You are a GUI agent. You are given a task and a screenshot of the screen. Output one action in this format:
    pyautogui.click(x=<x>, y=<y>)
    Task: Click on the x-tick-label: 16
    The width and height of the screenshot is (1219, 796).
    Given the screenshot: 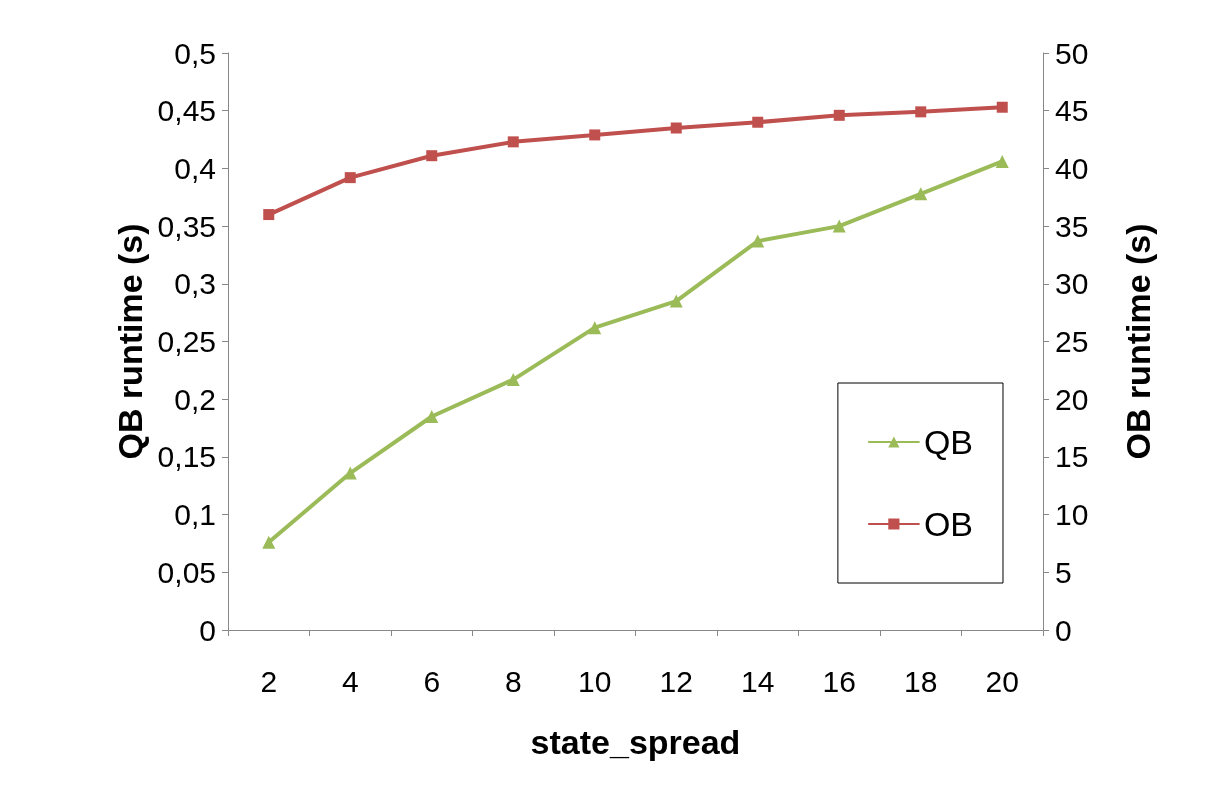 What is the action you would take?
    pyautogui.click(x=839, y=681)
    